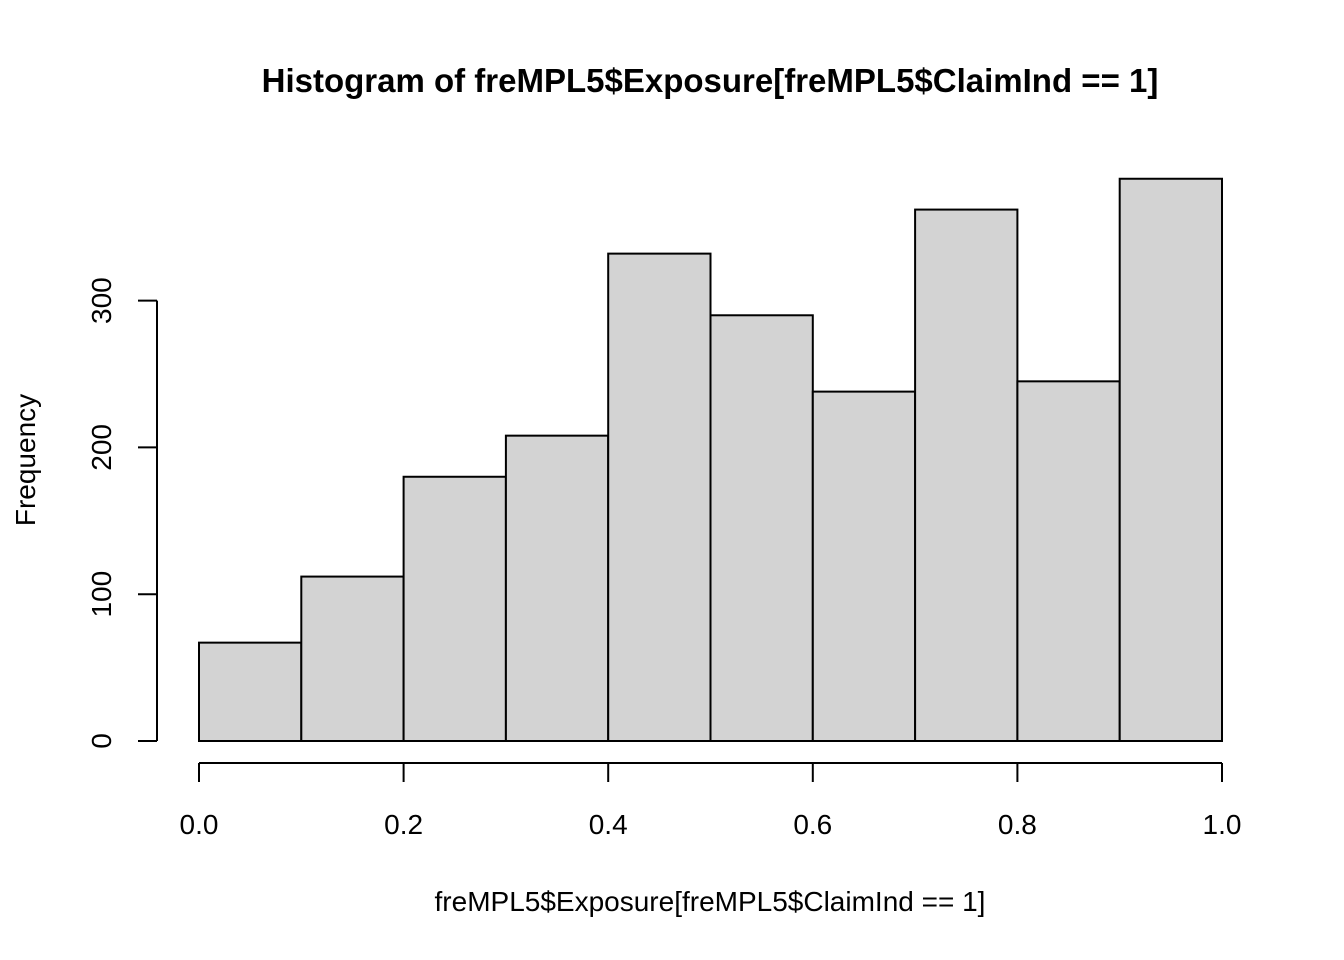 This screenshot has width=1344, height=960. I want to click on x-tick-label: 0.0, so click(199, 824).